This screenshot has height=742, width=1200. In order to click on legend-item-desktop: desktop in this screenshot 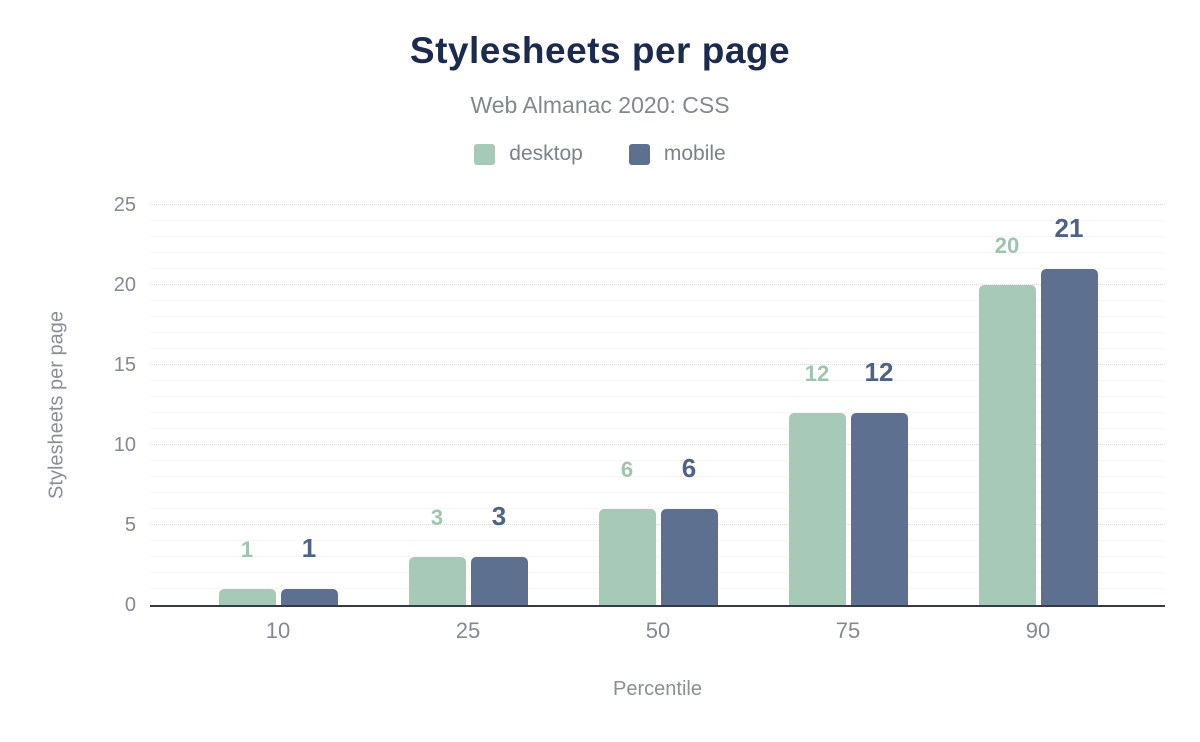, I will do `click(528, 154)`.